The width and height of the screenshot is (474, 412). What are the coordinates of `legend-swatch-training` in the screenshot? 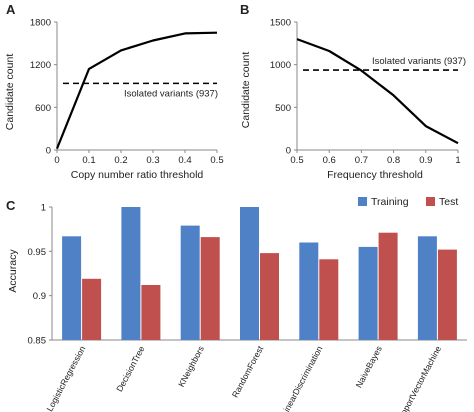 It's located at (362, 201).